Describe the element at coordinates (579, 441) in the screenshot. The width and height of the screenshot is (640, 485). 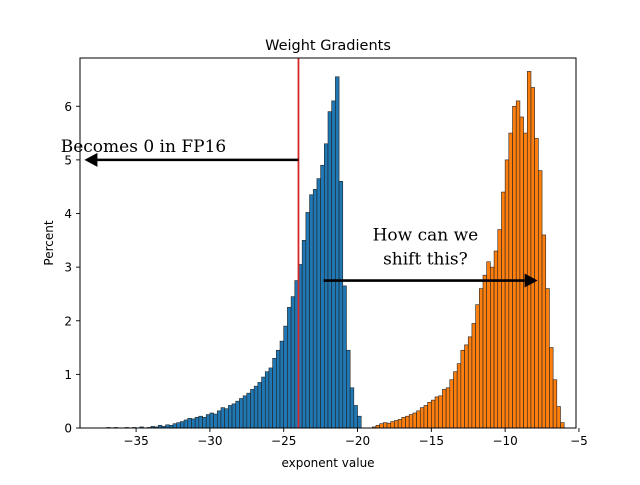
I see `x-tick-label: −5` at that location.